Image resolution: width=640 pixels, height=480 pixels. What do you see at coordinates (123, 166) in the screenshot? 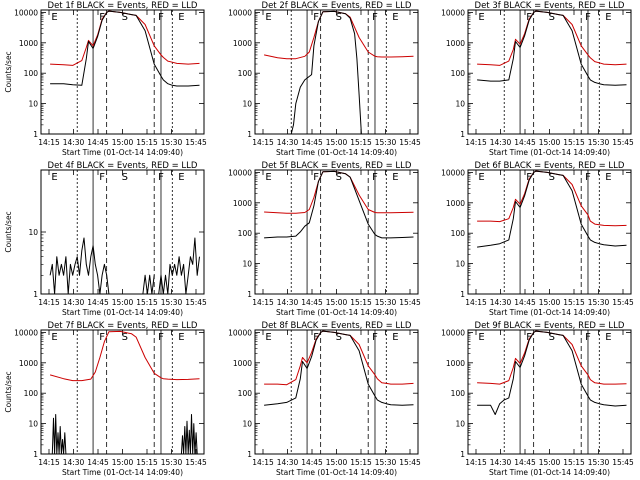
I see `chart-title: Det 4f BLACK = Events, RED = LLD` at bounding box center [123, 166].